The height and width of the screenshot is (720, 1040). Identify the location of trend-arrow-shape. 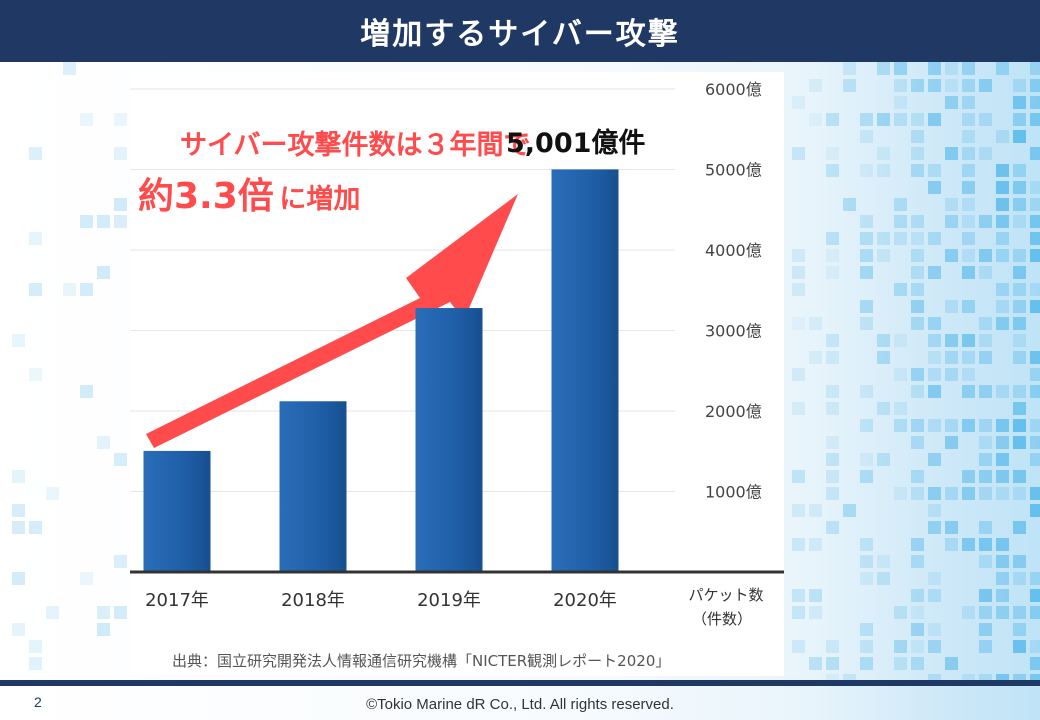
(332, 321).